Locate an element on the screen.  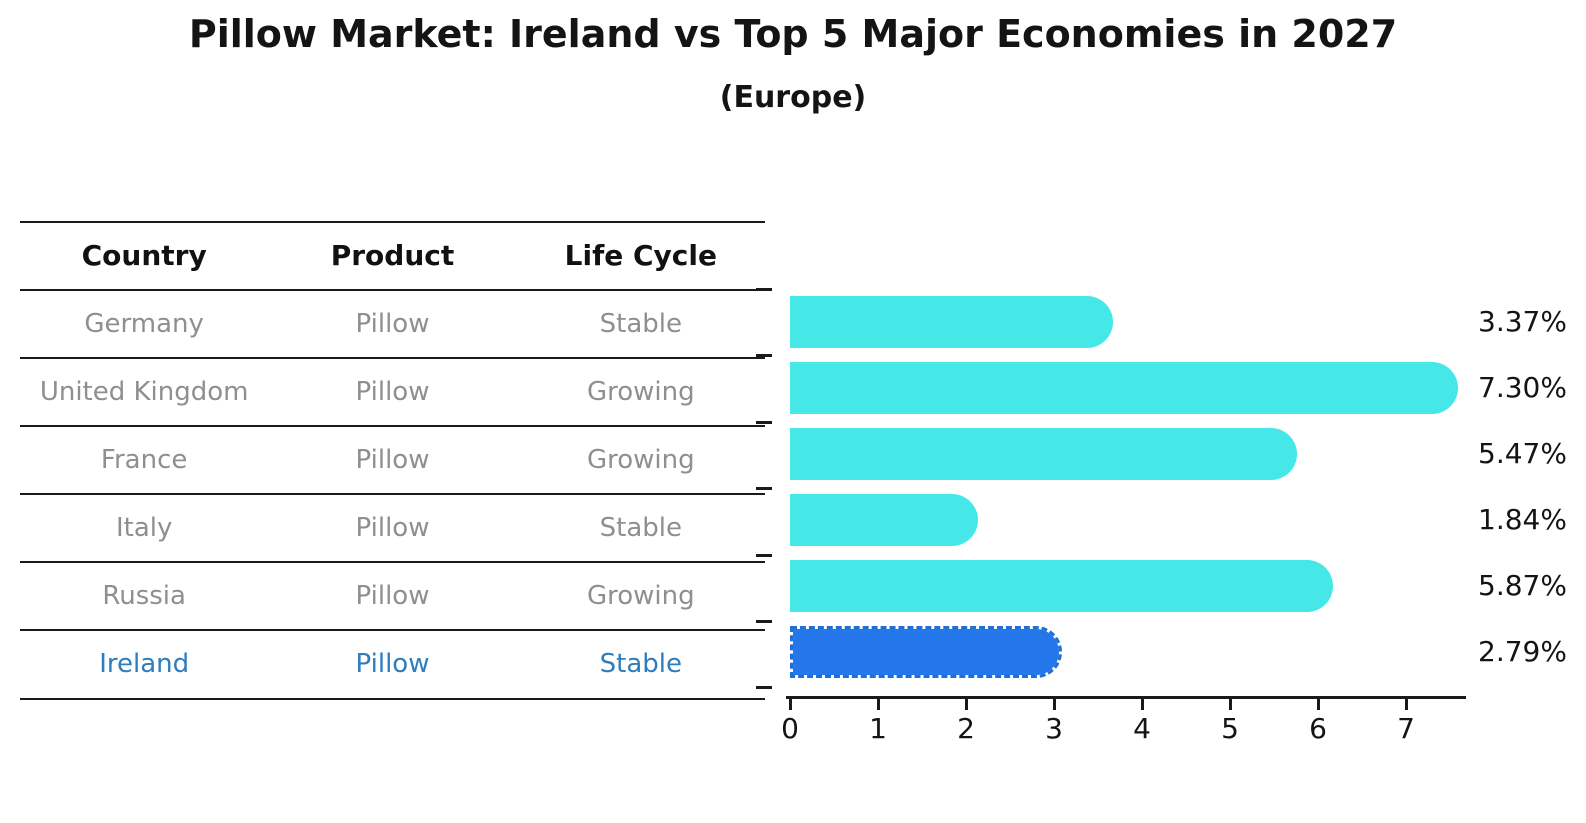
country-cell: Germany is located at coordinates (144, 323).